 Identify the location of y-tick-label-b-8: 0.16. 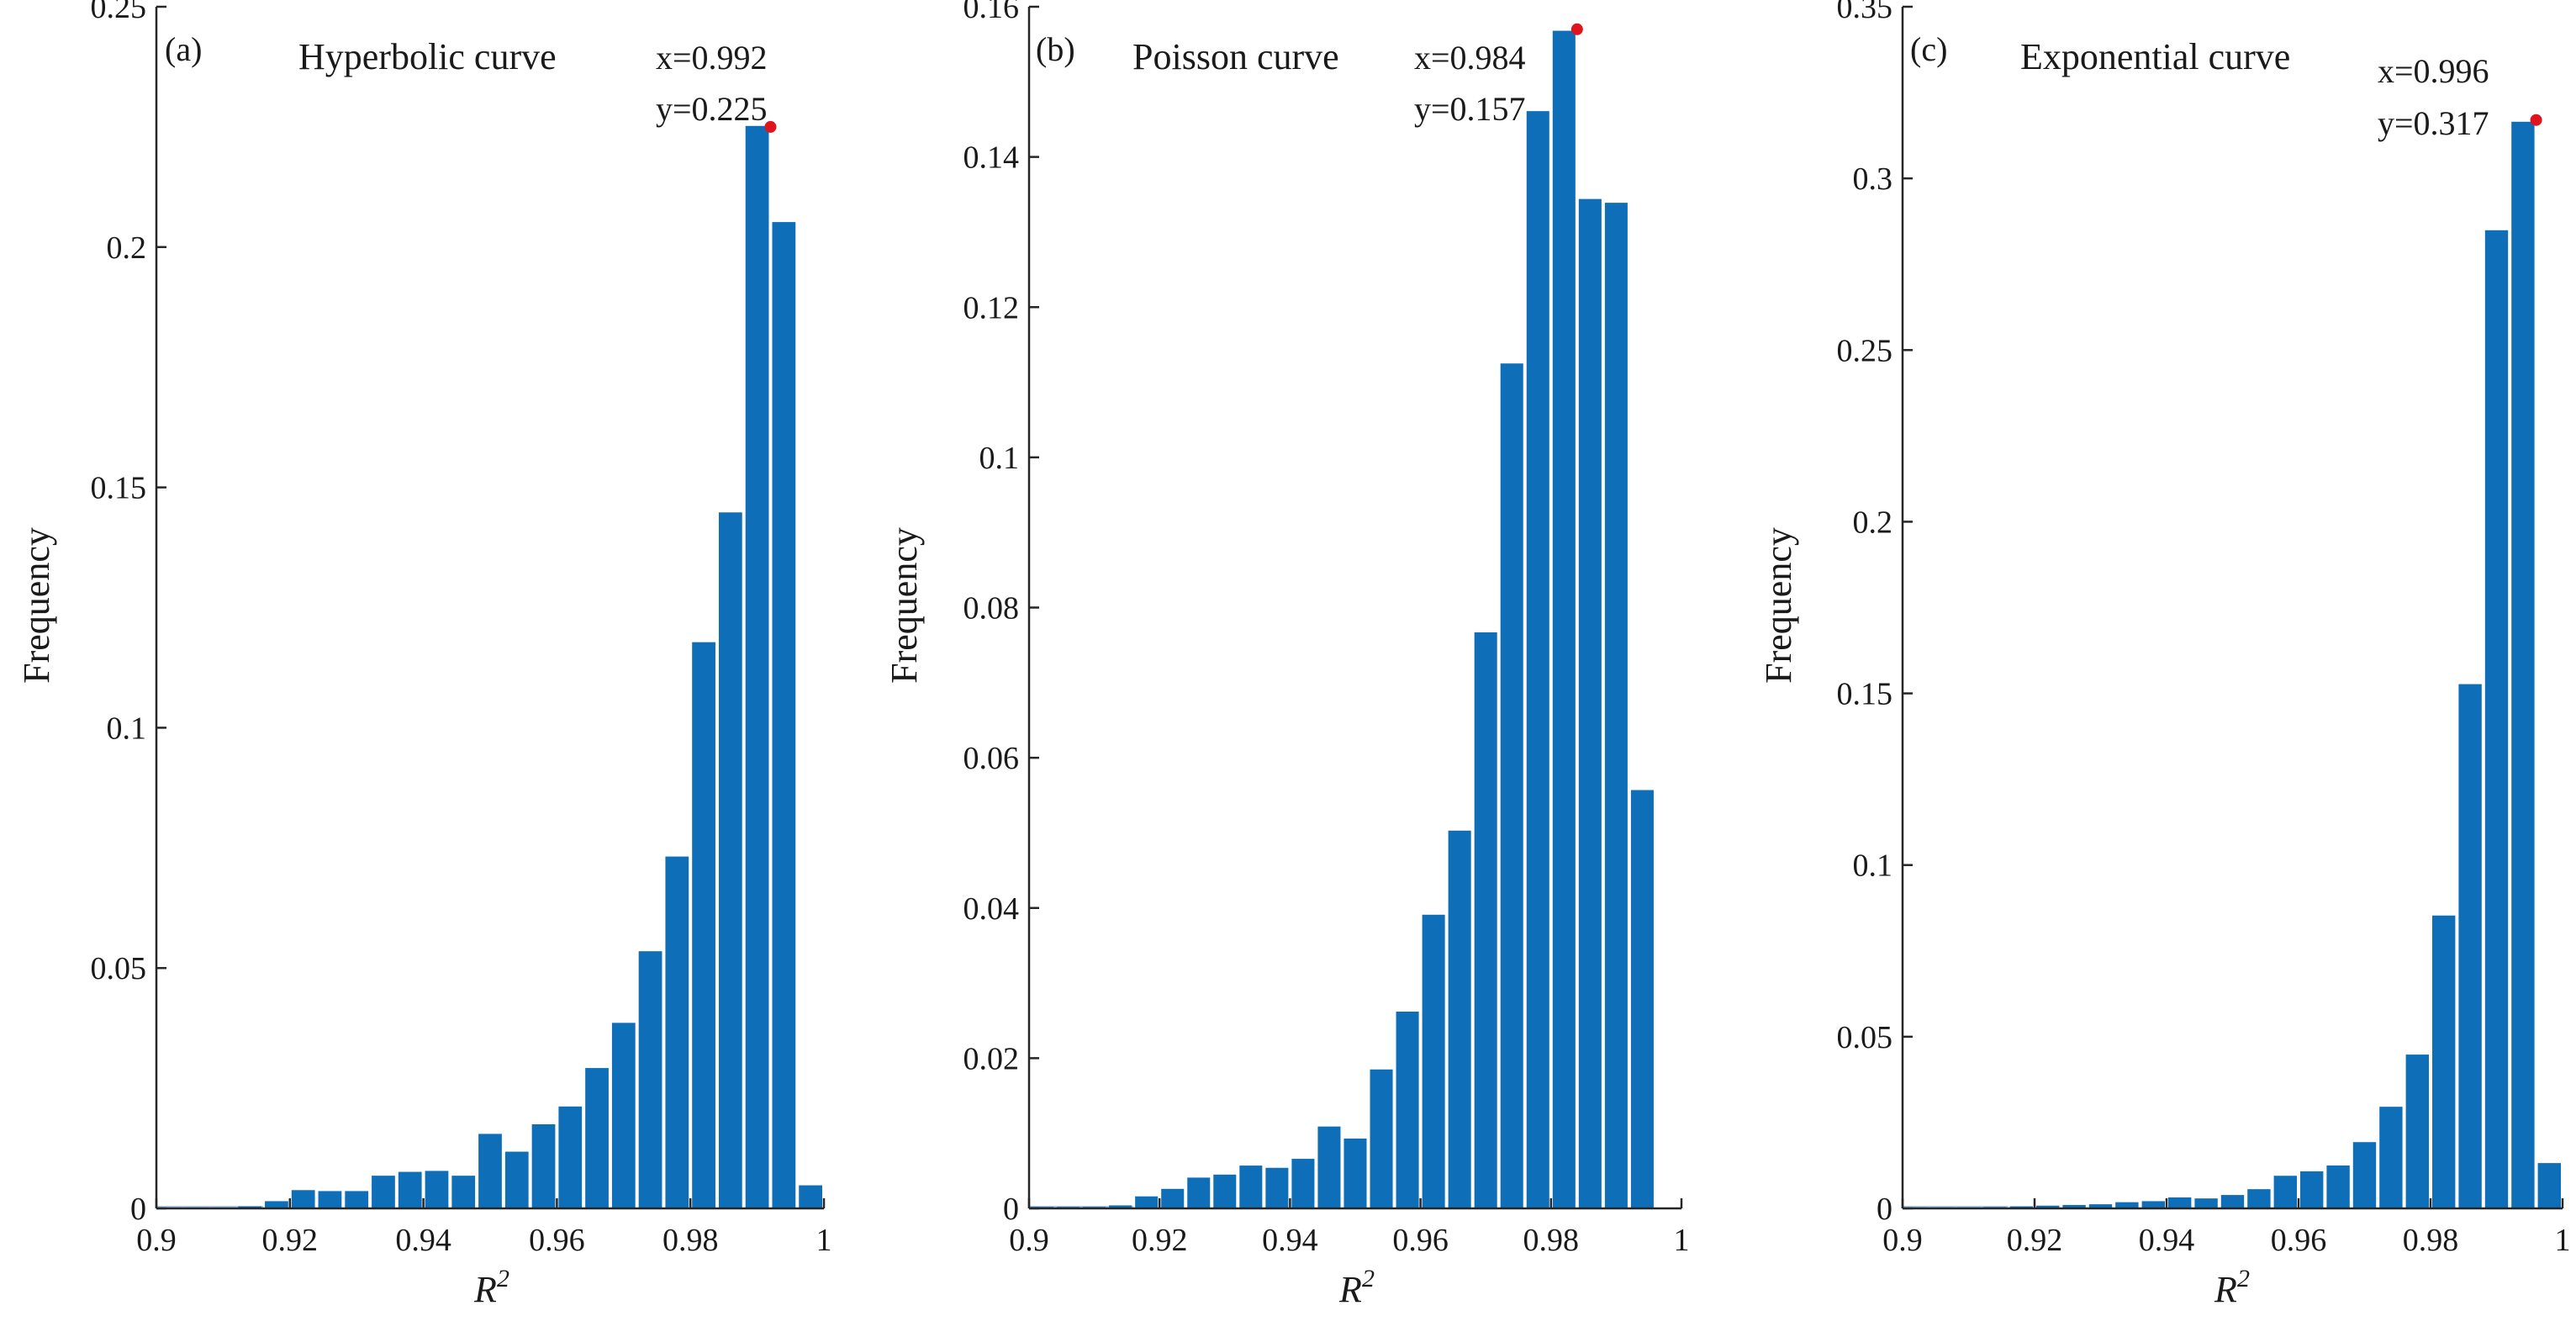
(992, 12).